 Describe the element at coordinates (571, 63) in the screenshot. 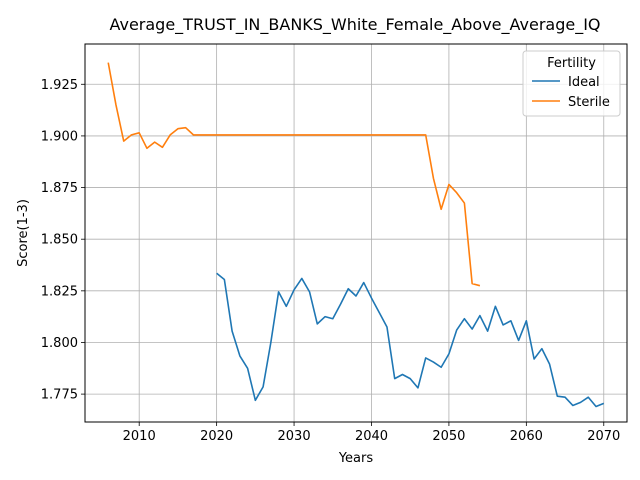

I see `legend-title: Fertility` at that location.